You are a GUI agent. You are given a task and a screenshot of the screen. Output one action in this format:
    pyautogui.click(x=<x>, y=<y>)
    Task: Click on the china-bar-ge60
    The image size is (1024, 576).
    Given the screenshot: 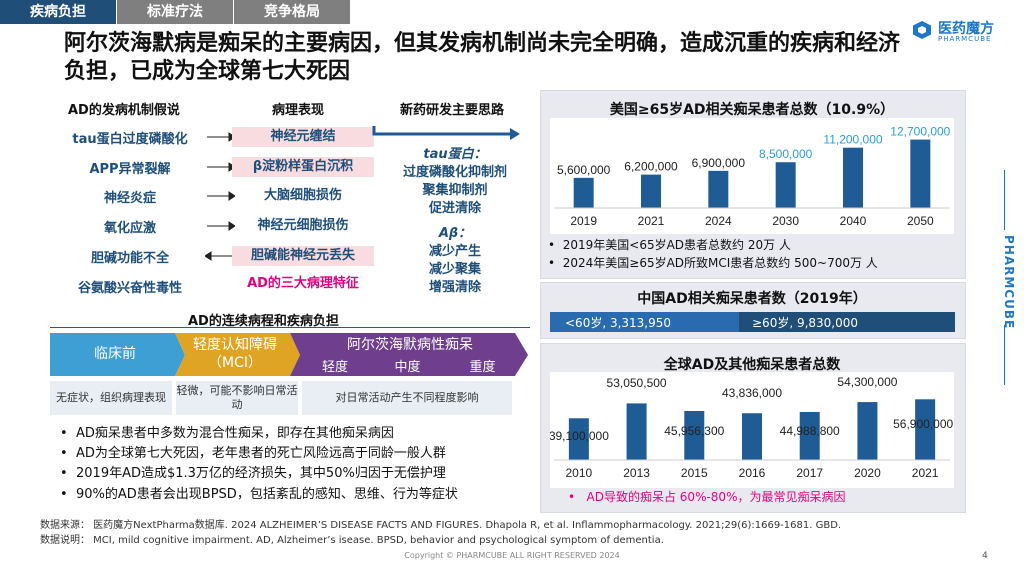 What is the action you would take?
    pyautogui.click(x=847, y=322)
    